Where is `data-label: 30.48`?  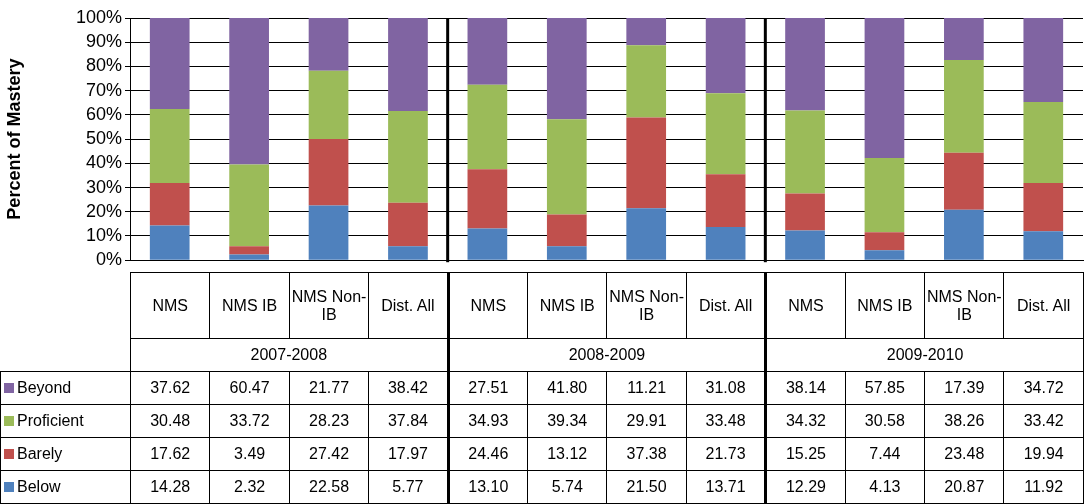 data-label: 30.48 is located at coordinates (170, 421).